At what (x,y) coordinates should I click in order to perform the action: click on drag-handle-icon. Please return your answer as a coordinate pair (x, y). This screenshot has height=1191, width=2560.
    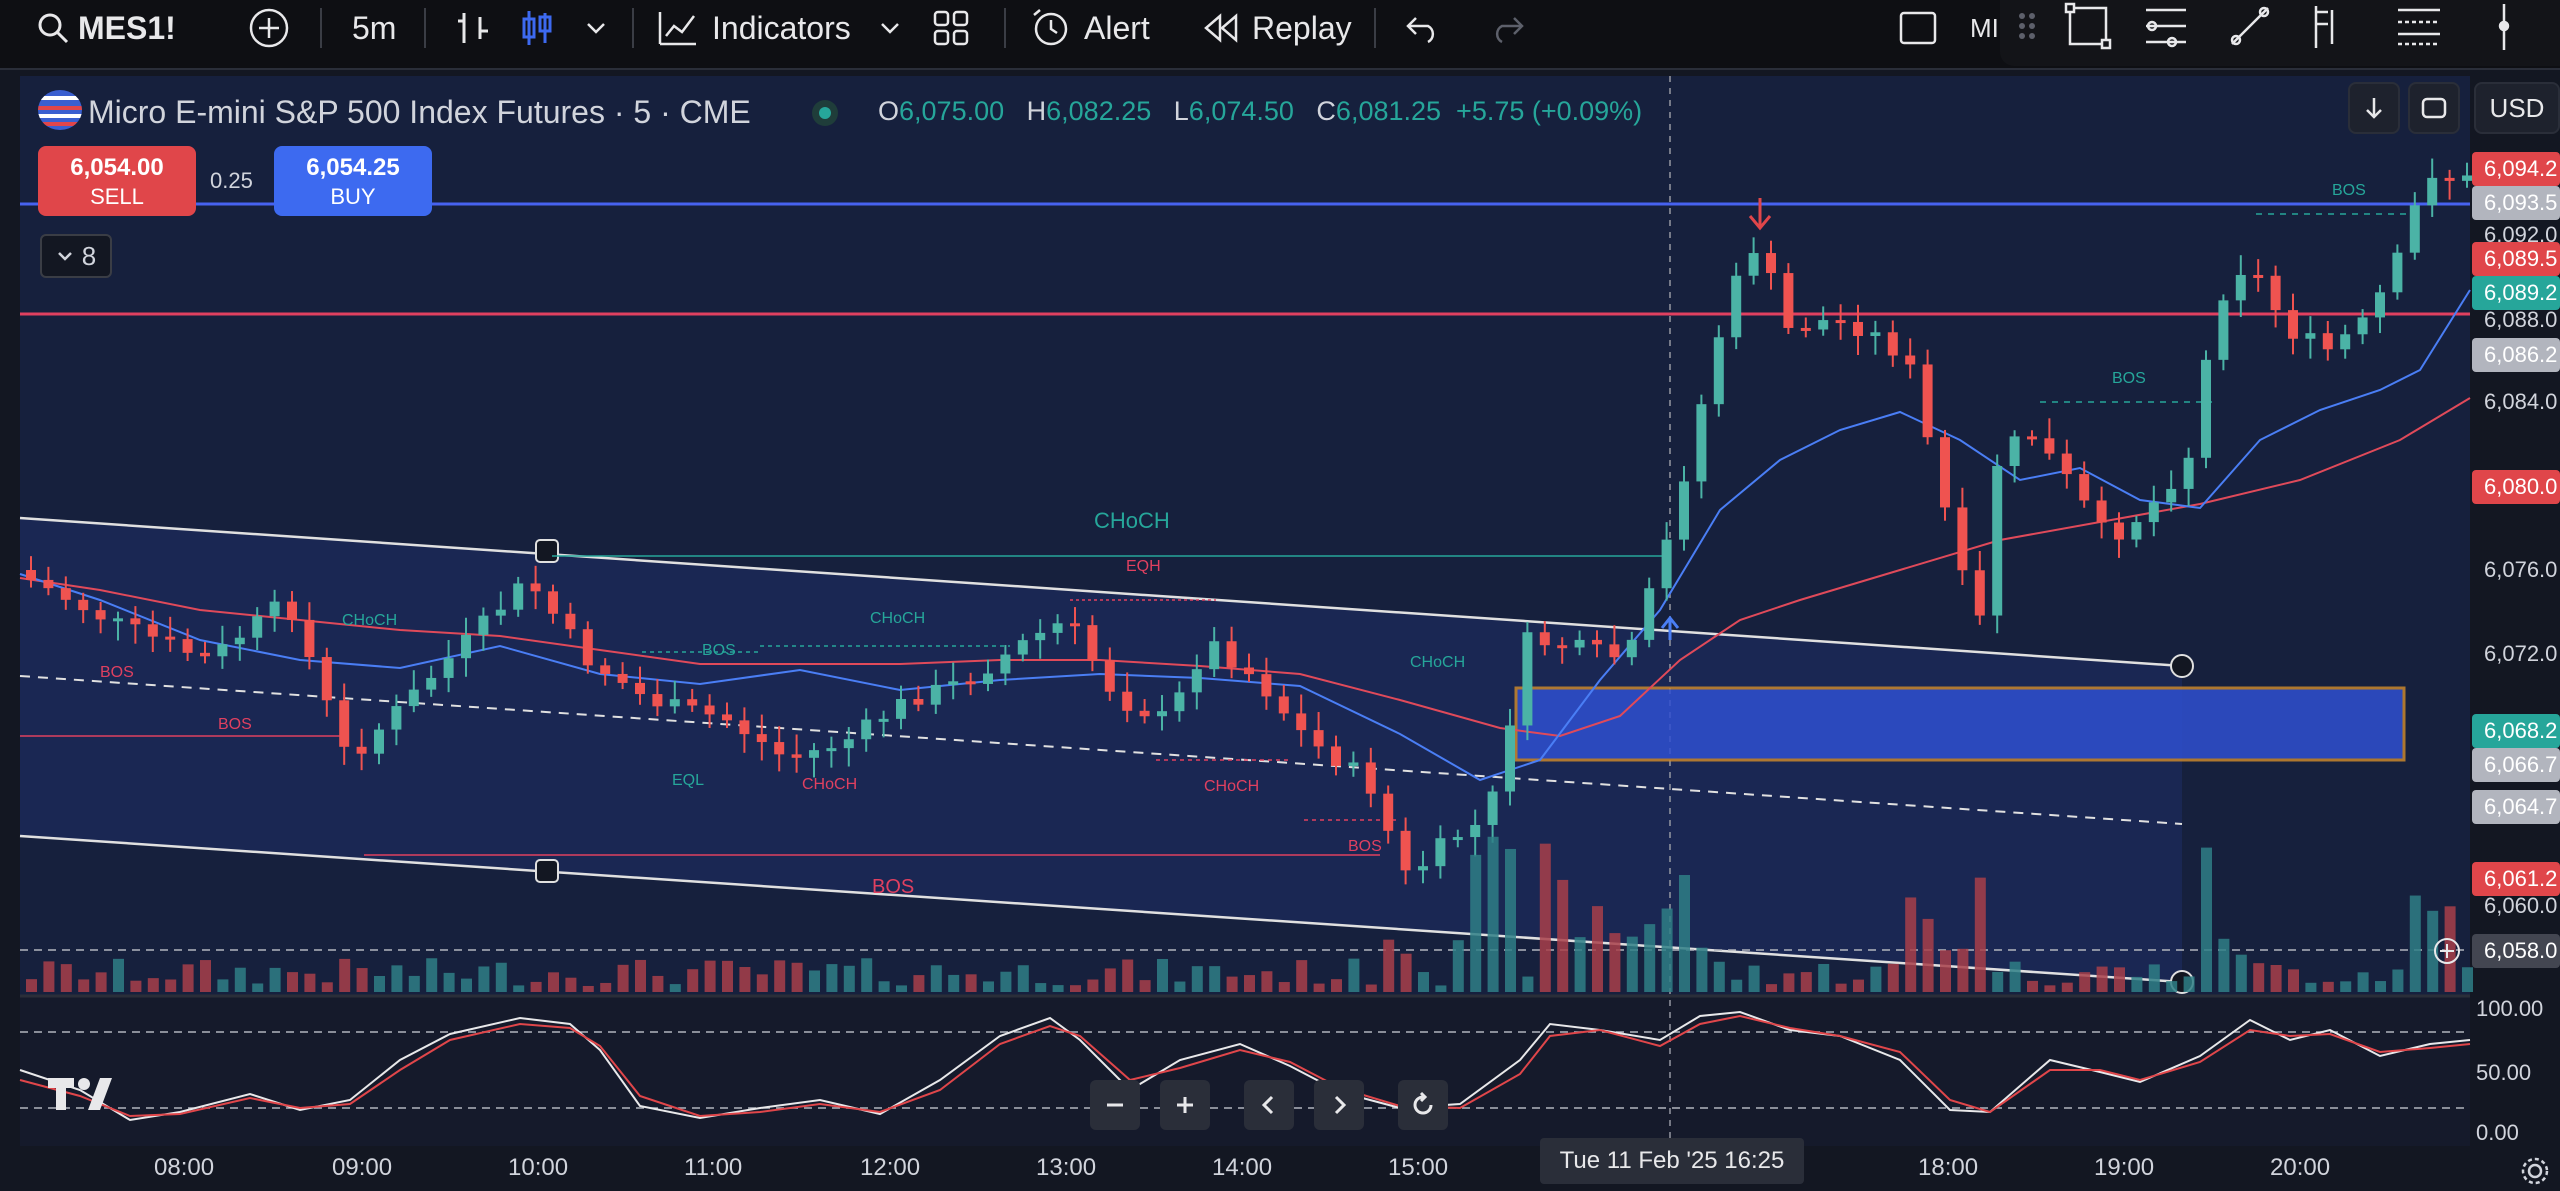
    Looking at the image, I should click on (2027, 26).